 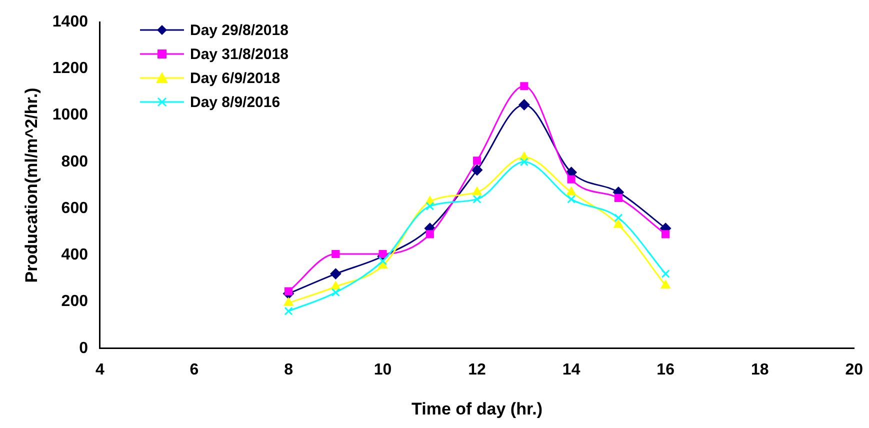 I want to click on legend-label: Day 6/9/2018, so click(x=235, y=78).